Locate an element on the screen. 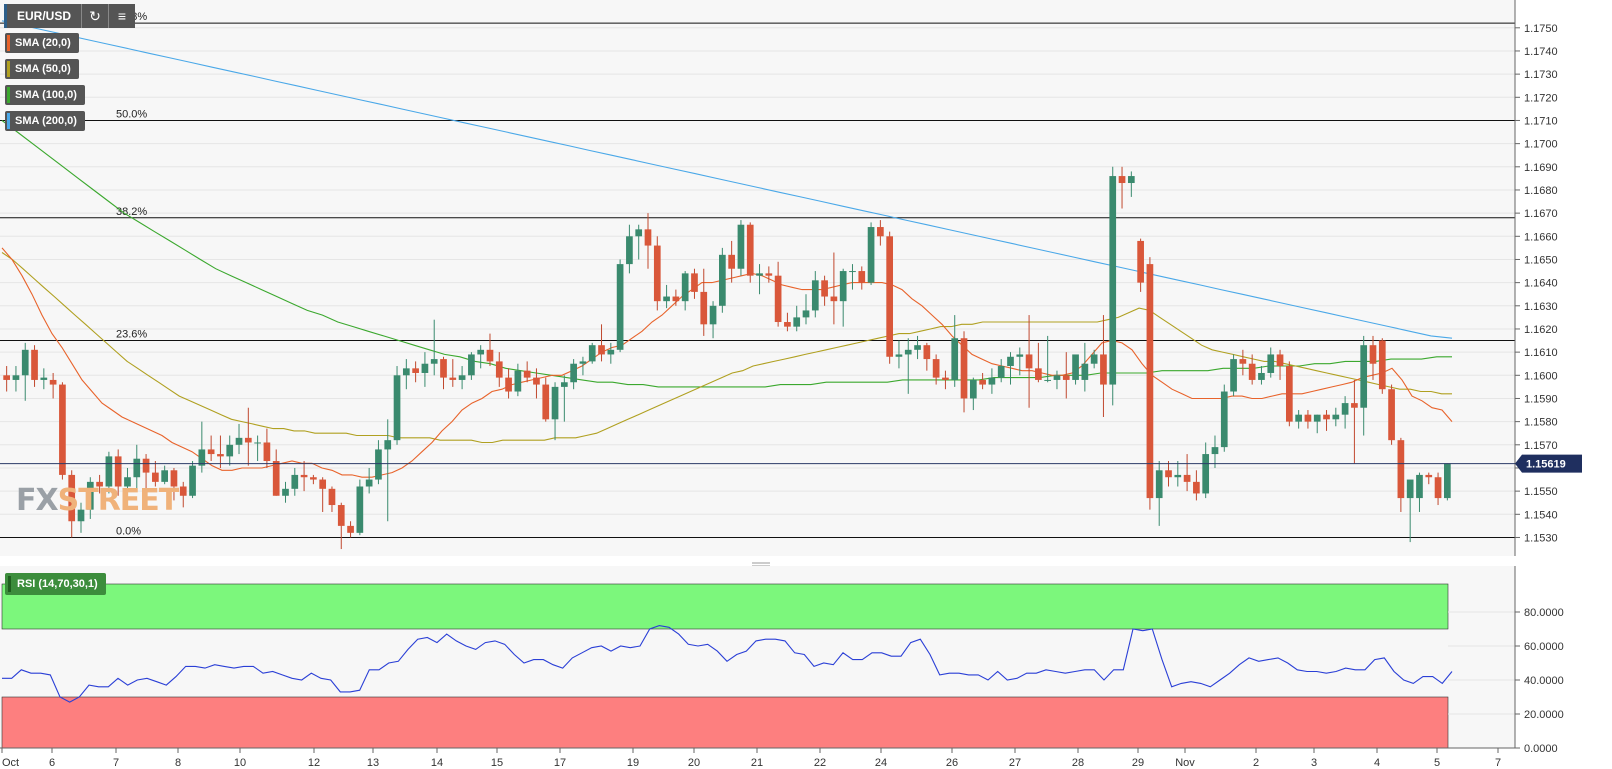 This screenshot has height=769, width=1612. fxstreet-logo: FXSTREET is located at coordinates (98, 500).